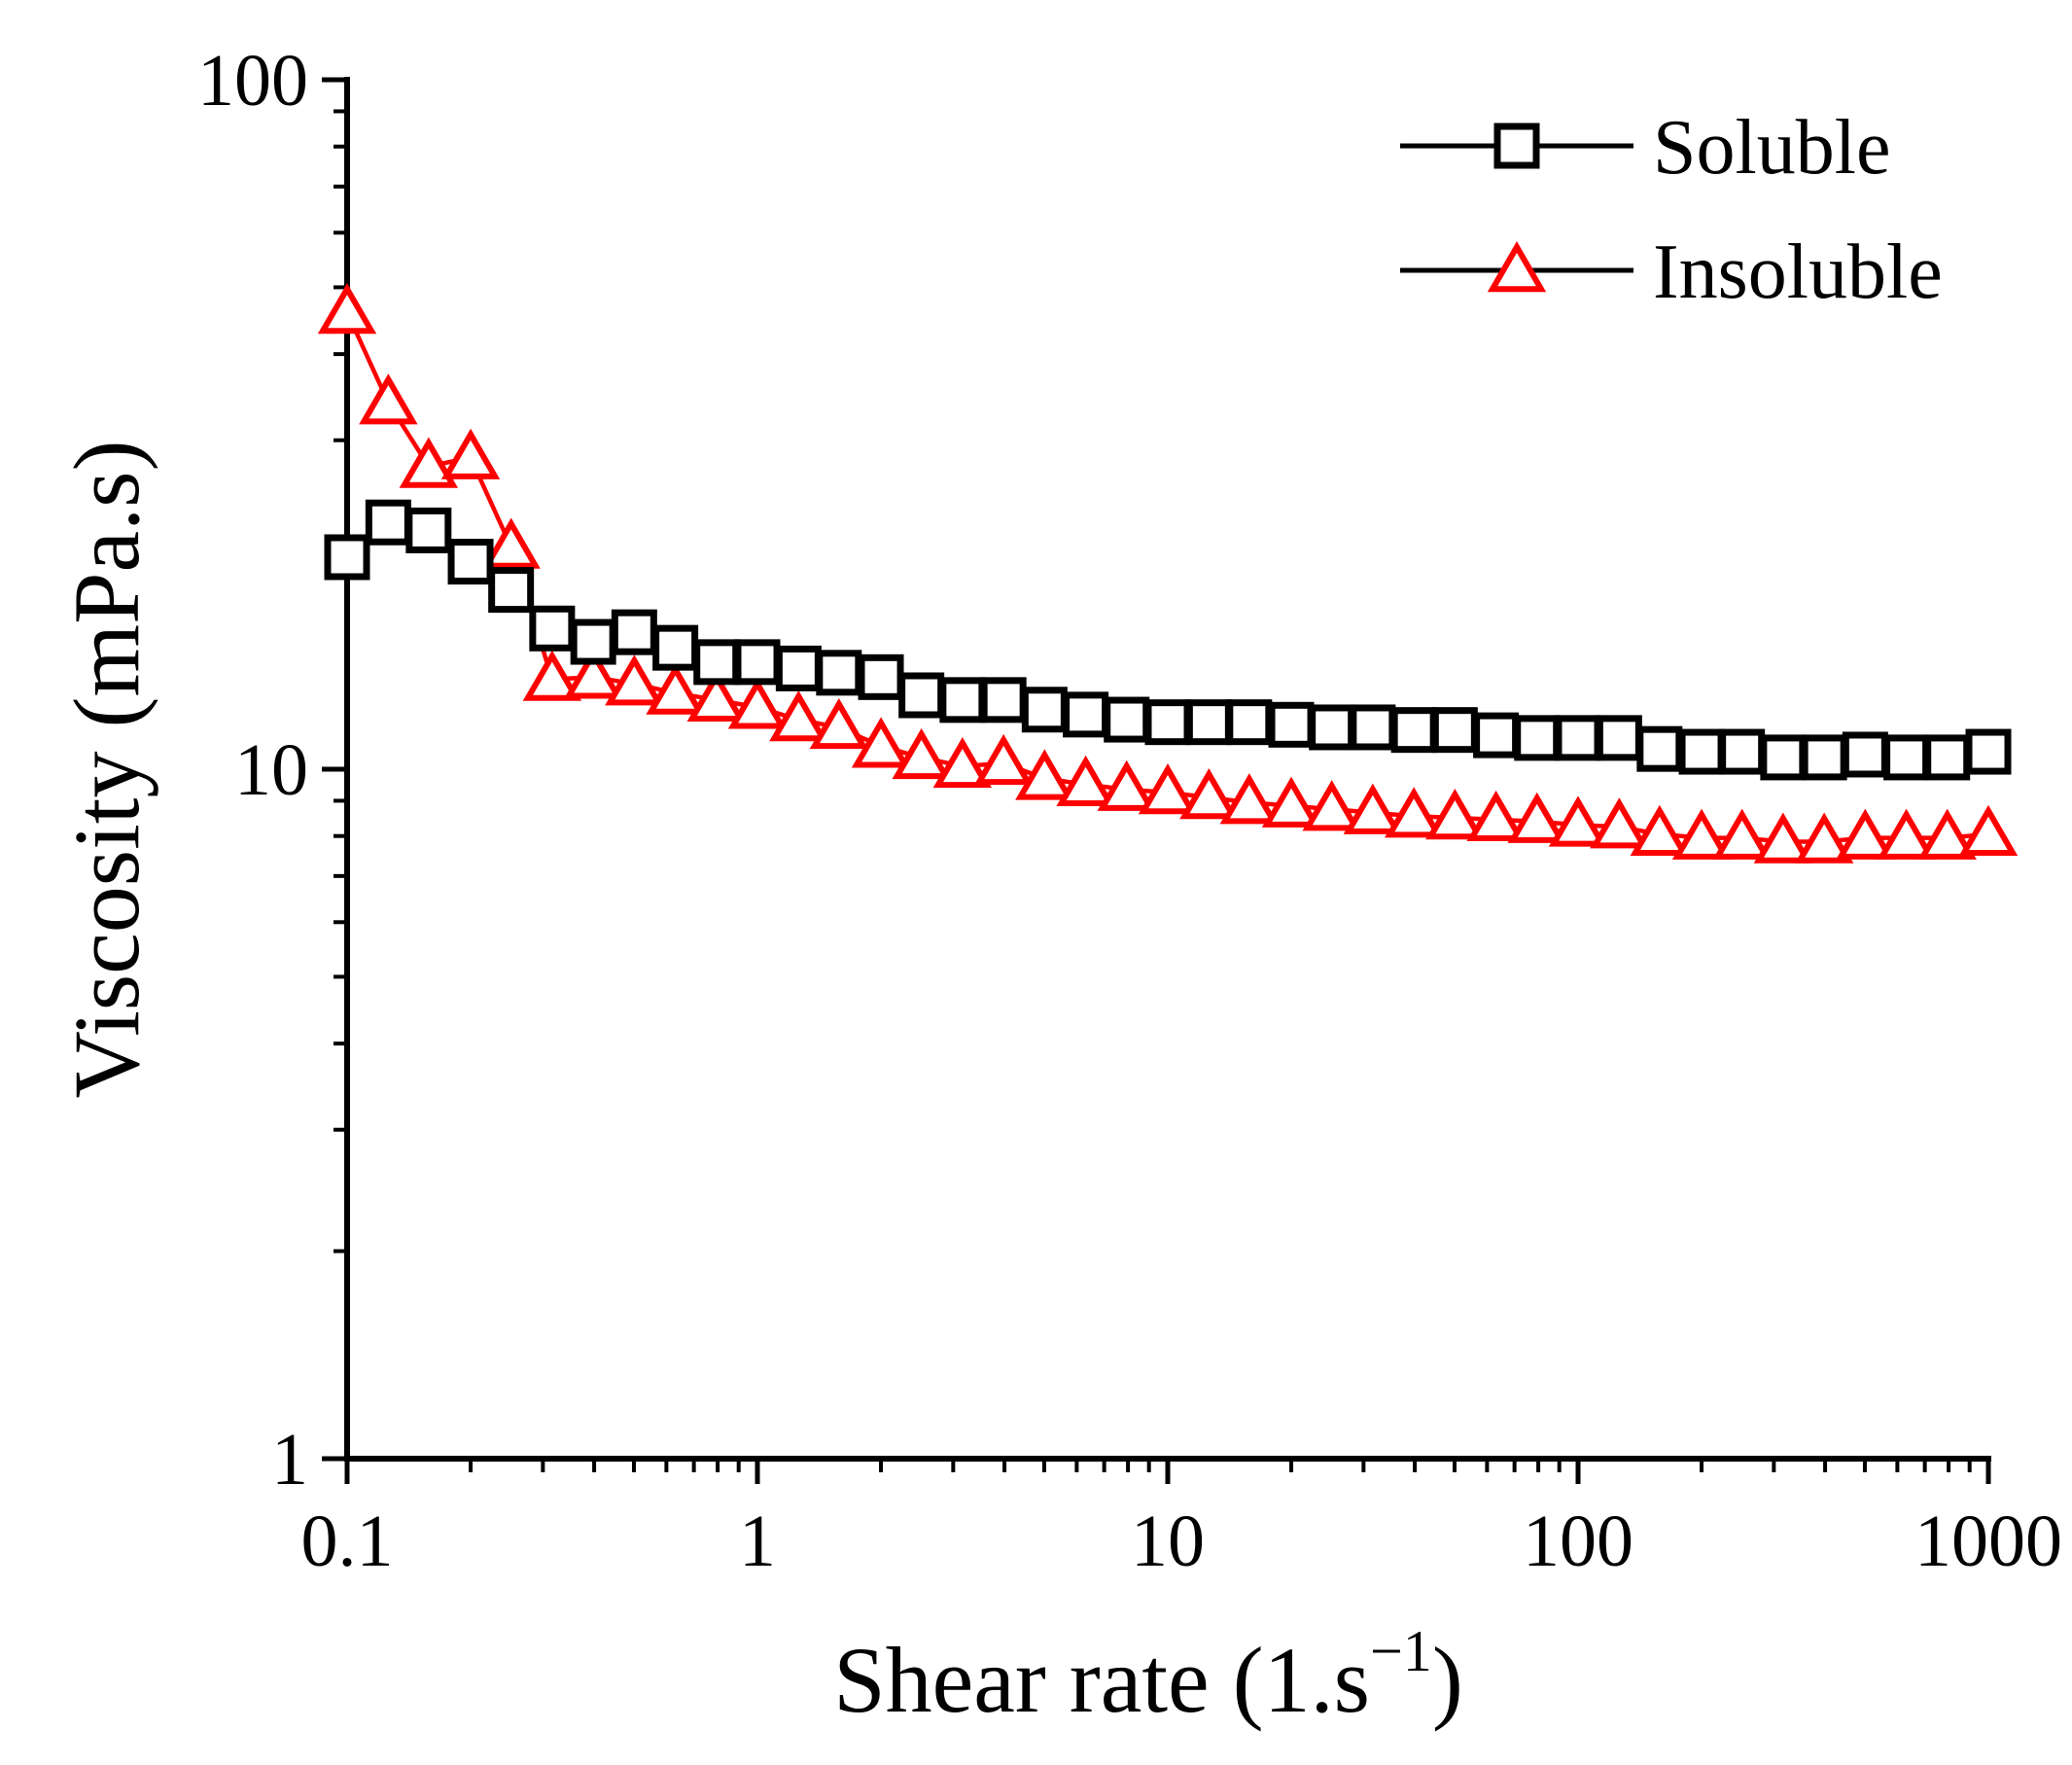 The height and width of the screenshot is (1765, 2072). What do you see at coordinates (1168, 640) in the screenshot?
I see `series-soluble` at bounding box center [1168, 640].